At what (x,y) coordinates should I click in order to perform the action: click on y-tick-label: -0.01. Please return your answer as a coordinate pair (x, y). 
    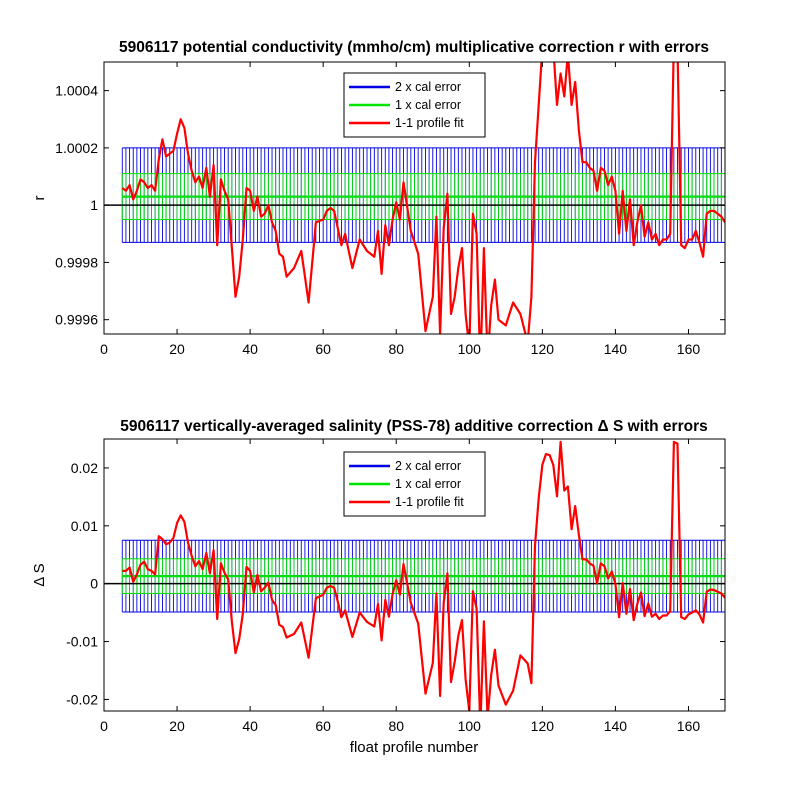
    Looking at the image, I should click on (82, 642).